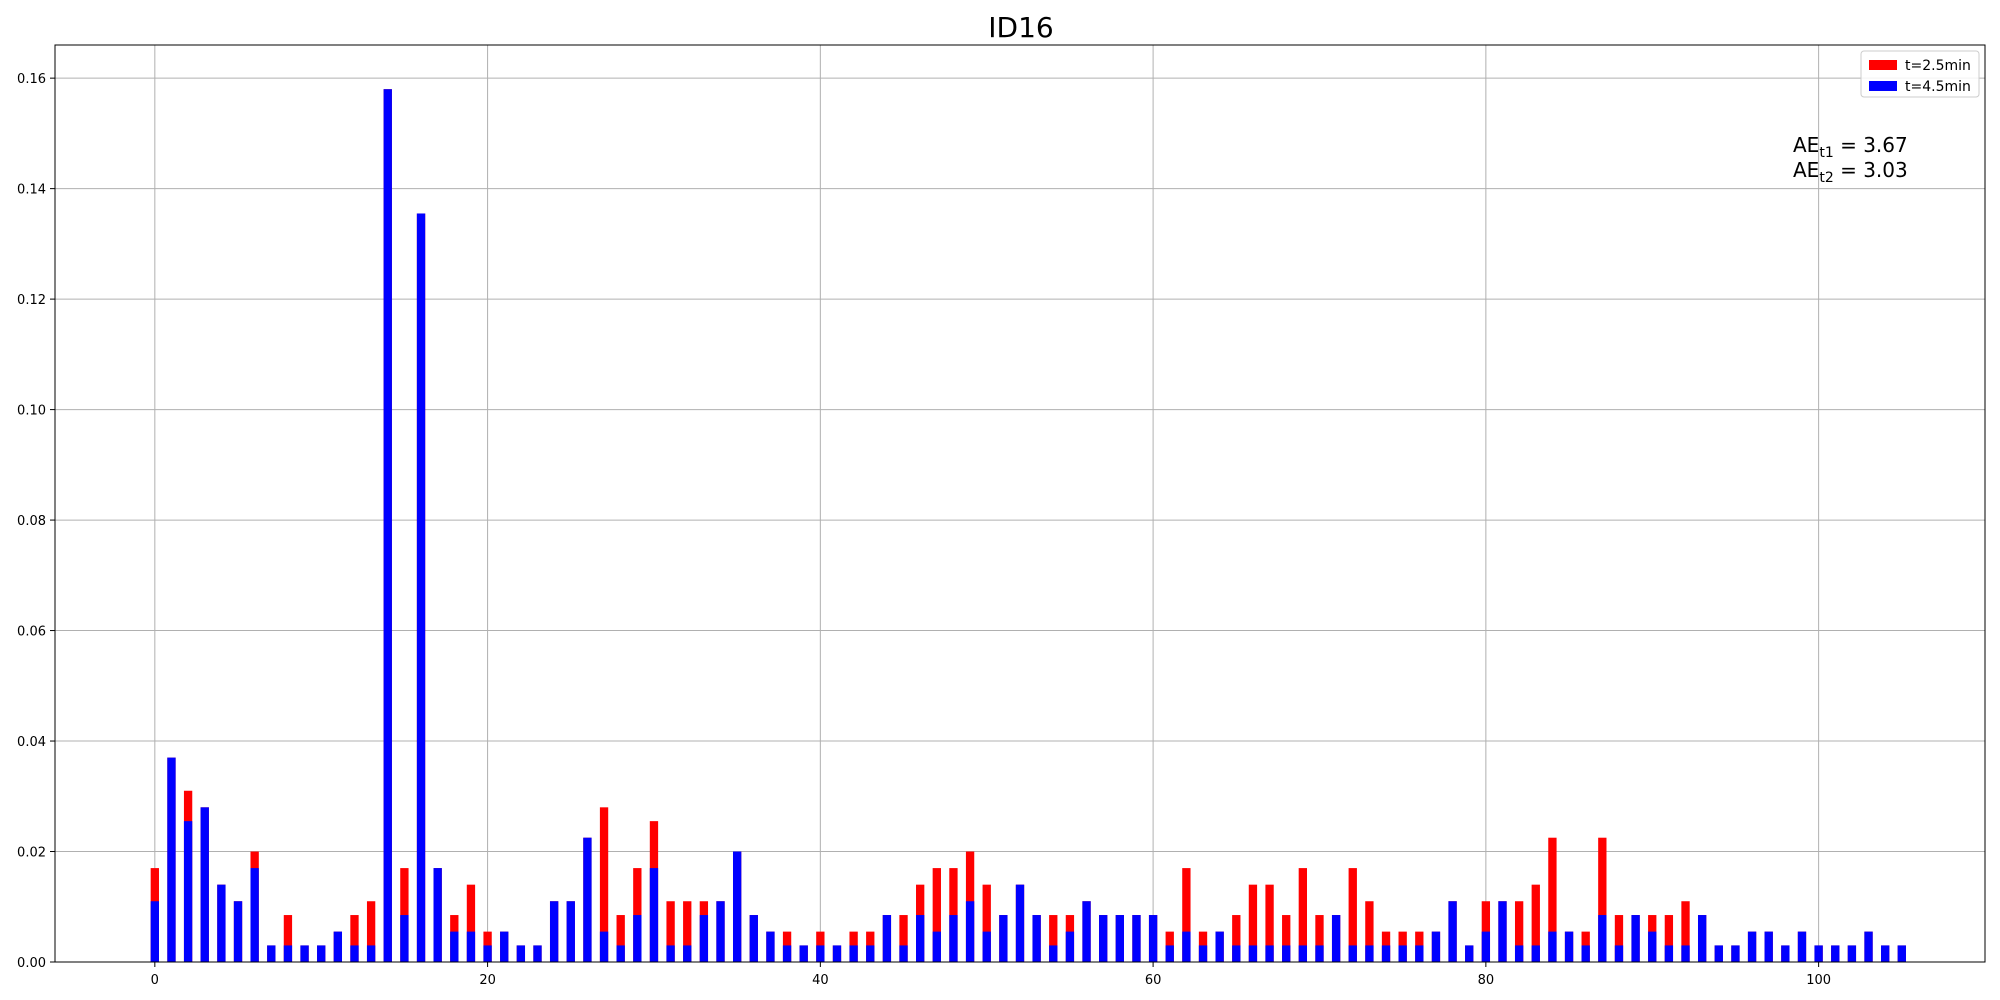 The height and width of the screenshot is (1000, 2000). Describe the element at coordinates (1850, 147) in the screenshot. I see `ae-annotation: AEt1 = 3.67` at that location.